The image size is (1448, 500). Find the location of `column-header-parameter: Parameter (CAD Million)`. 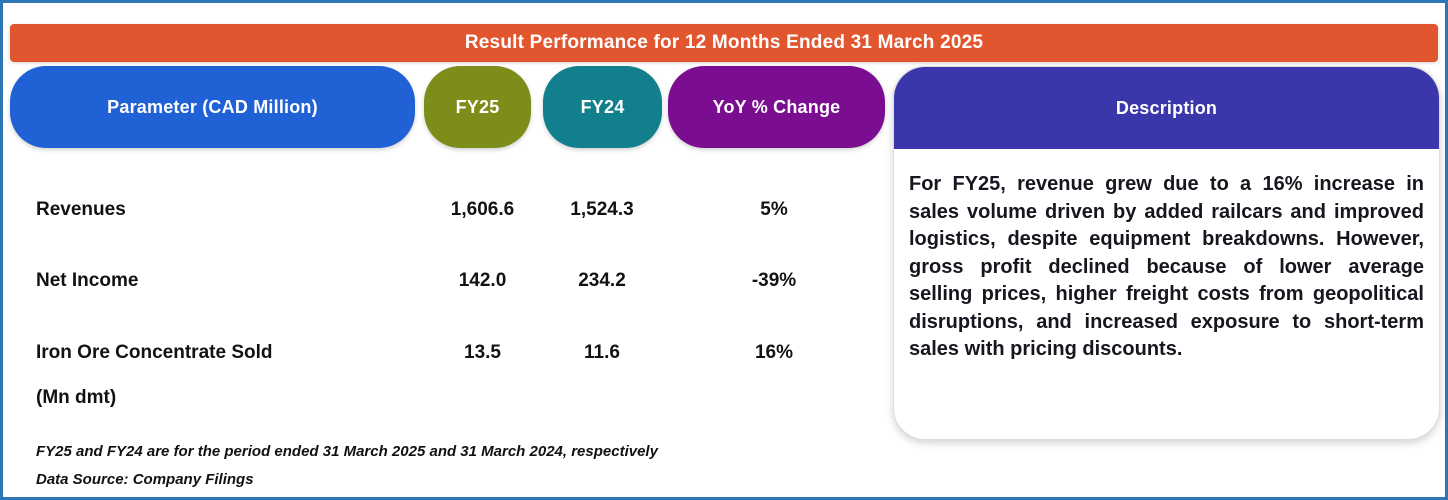

column-header-parameter: Parameter (CAD Million) is located at coordinates (212, 107).